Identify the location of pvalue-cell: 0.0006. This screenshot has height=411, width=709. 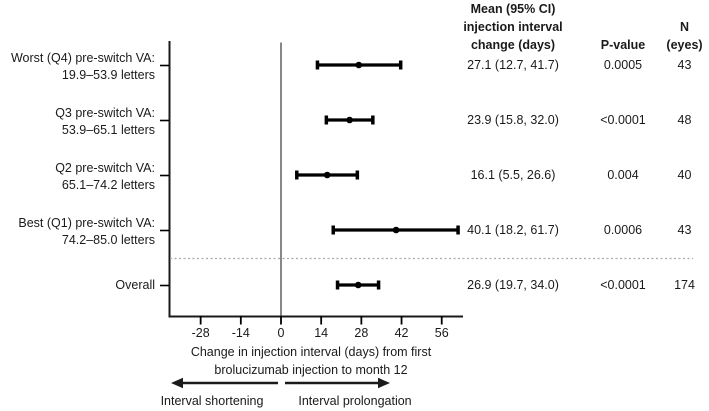
(623, 230).